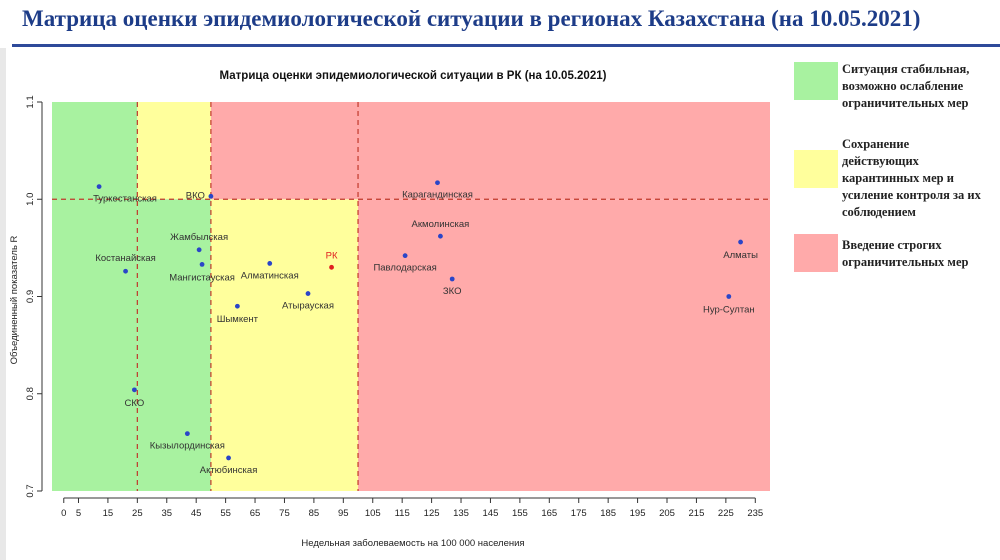 The width and height of the screenshot is (1000, 560). I want to click on data-point-label: СКО, so click(135, 403).